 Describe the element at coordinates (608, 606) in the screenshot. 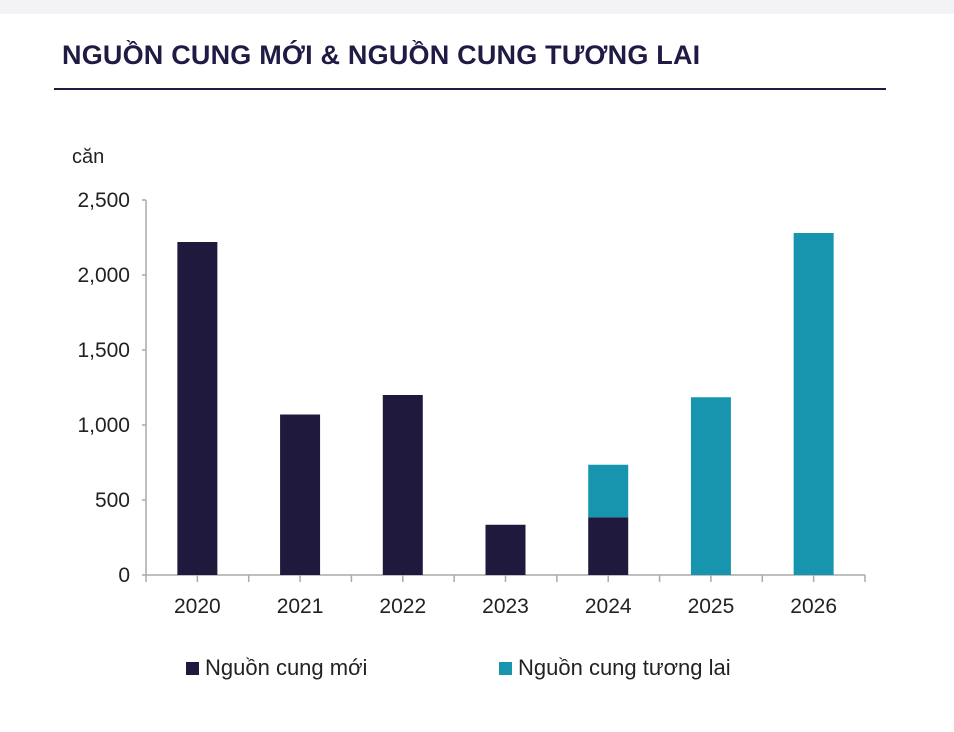

I see `x-tick-label: 2024` at that location.